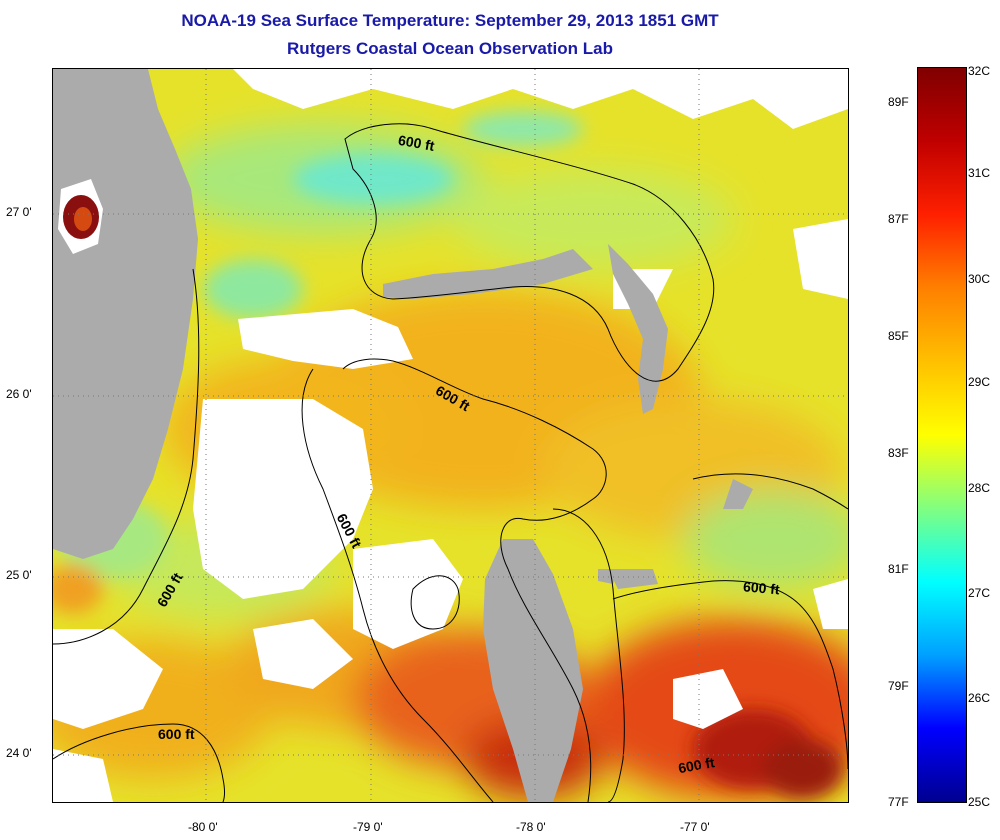 The height and width of the screenshot is (840, 1000). What do you see at coordinates (588, 655) in the screenshot?
I see `contour-andros-east` at bounding box center [588, 655].